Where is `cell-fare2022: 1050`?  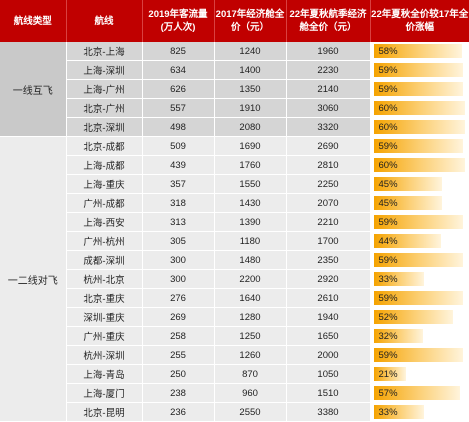 cell-fare2022: 1050 is located at coordinates (328, 374).